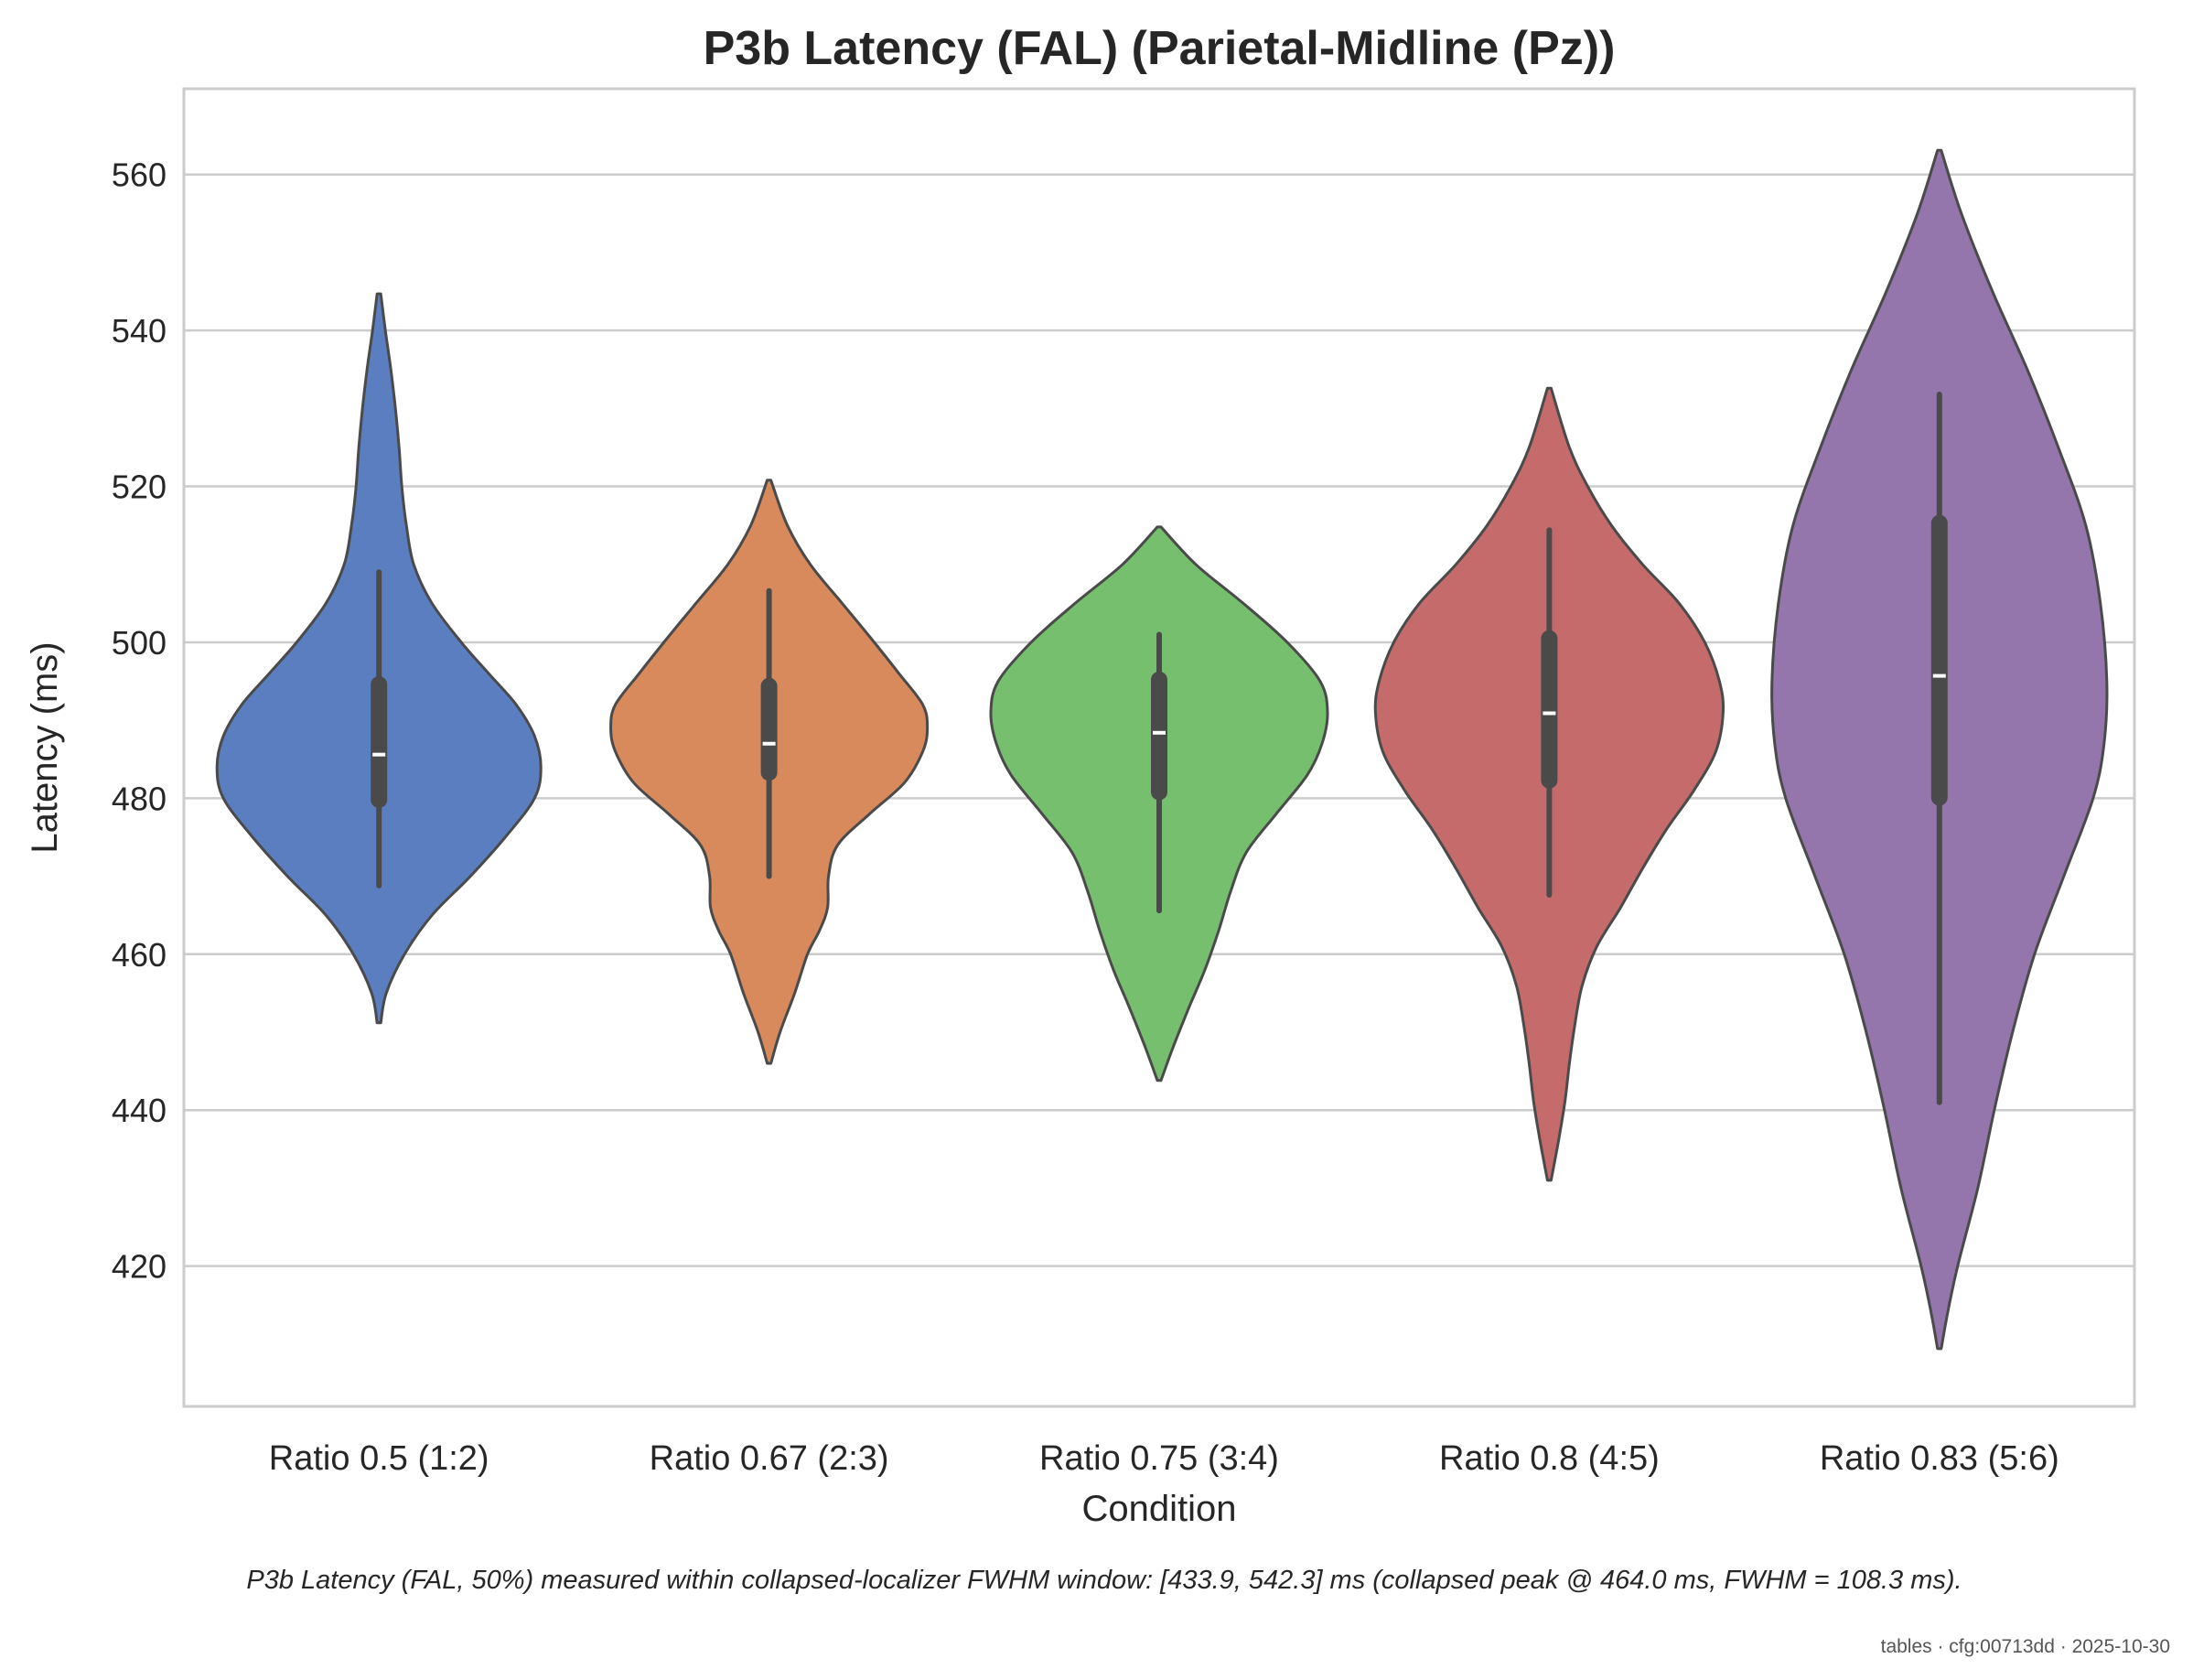 This screenshot has height=1680, width=2193. What do you see at coordinates (769, 1458) in the screenshot?
I see `x-tick-label: Ratio 0.67 (2:3)` at bounding box center [769, 1458].